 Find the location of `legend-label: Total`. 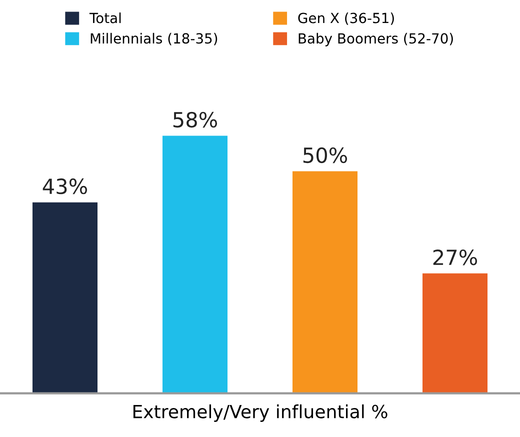

legend-label: Total is located at coordinates (105, 18).